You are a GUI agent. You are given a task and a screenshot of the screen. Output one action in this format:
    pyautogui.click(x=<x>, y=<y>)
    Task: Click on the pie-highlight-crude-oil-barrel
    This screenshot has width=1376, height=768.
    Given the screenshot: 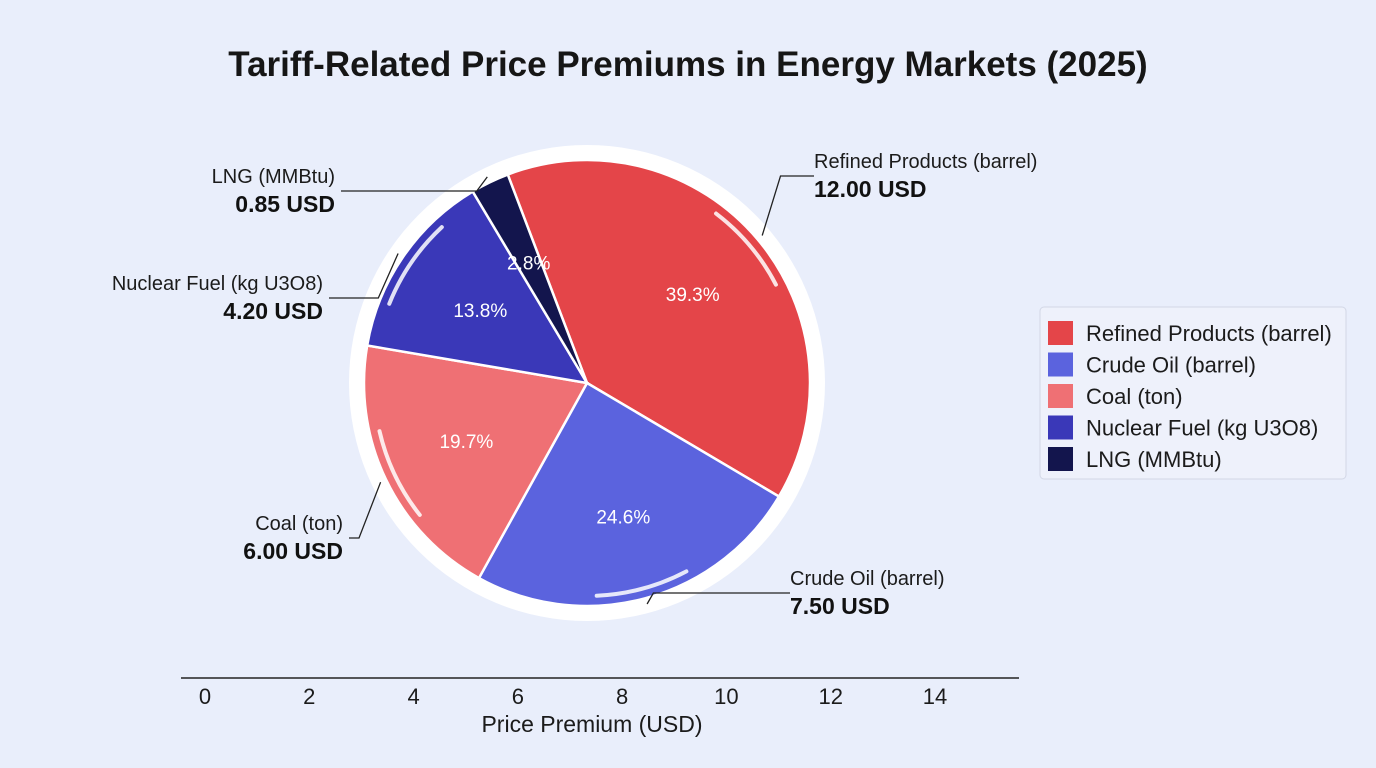 What is the action you would take?
    pyautogui.click(x=641, y=583)
    